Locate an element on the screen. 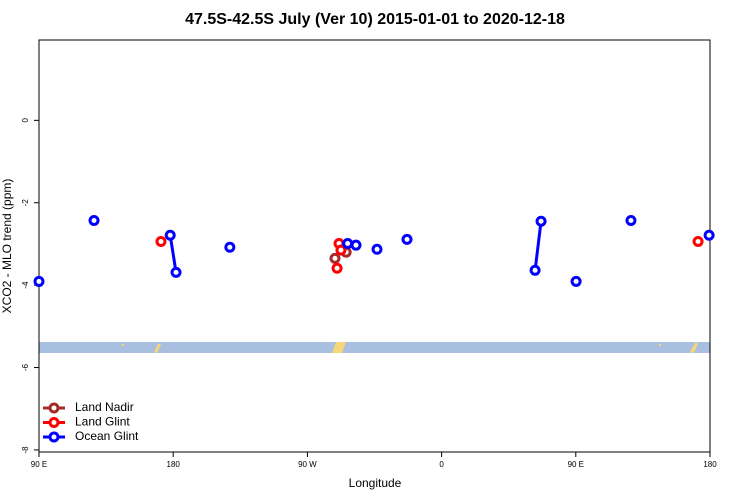  y-tick-label: -8 is located at coordinates (25, 450).